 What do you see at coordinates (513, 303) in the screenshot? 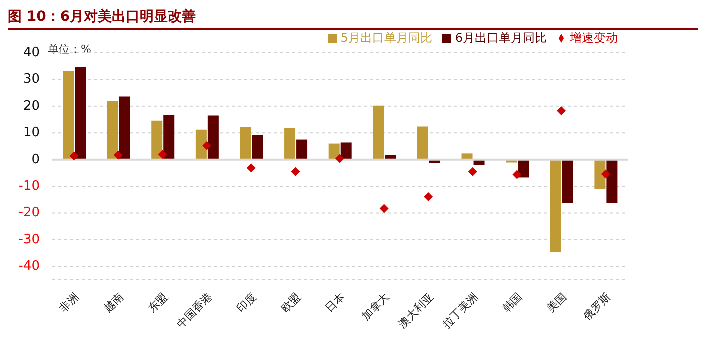
I see `x-tick-label: 韩国` at bounding box center [513, 303].